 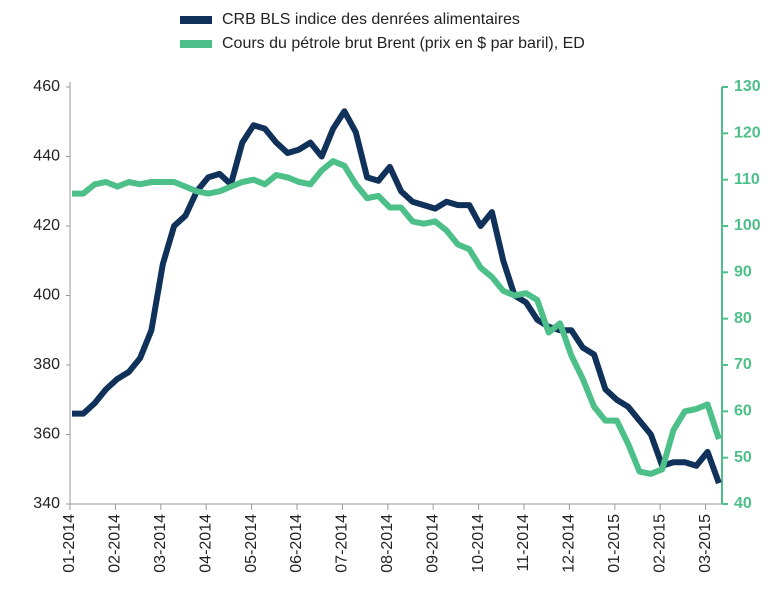 What do you see at coordinates (614, 543) in the screenshot?
I see `x-tick-label: 01-2015` at bounding box center [614, 543].